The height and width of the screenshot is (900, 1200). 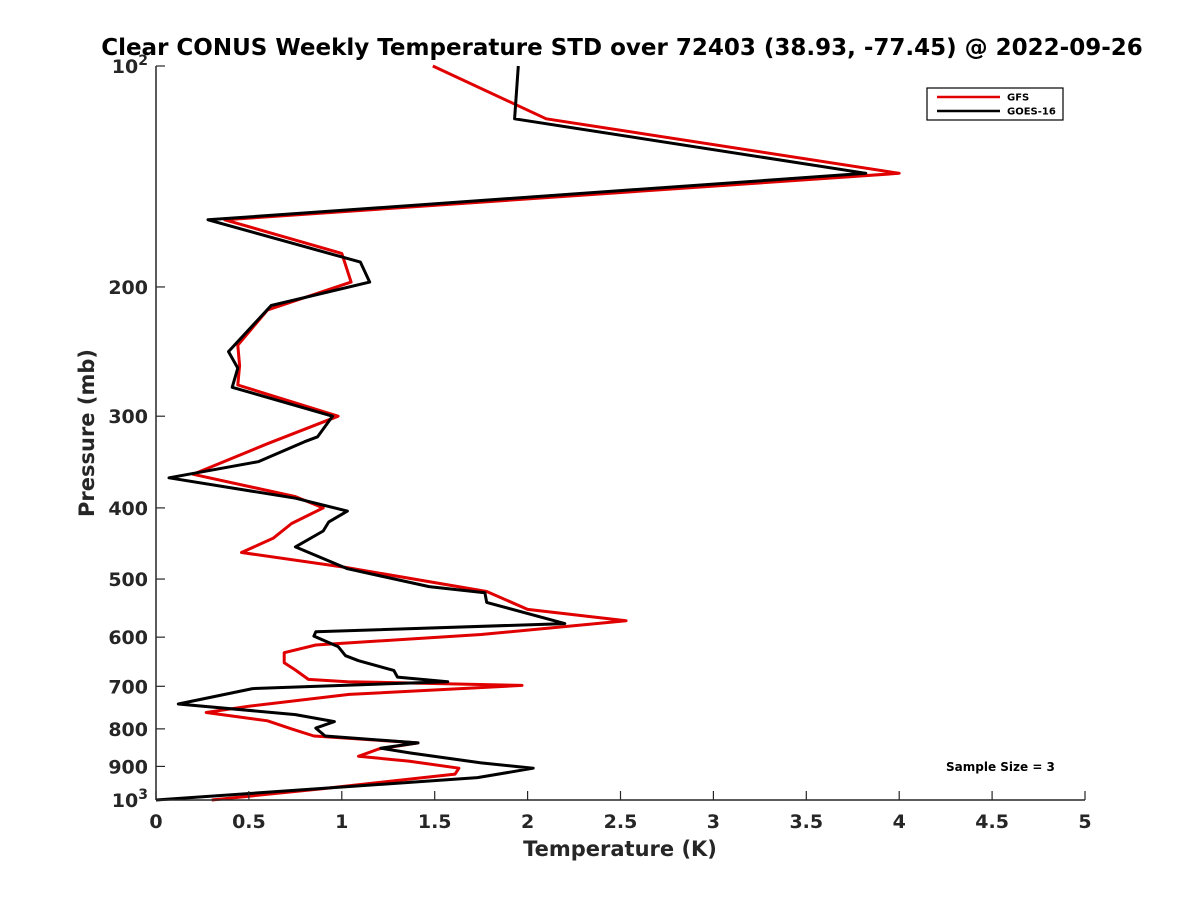 I want to click on y-tick-label: 300, so click(x=128, y=417).